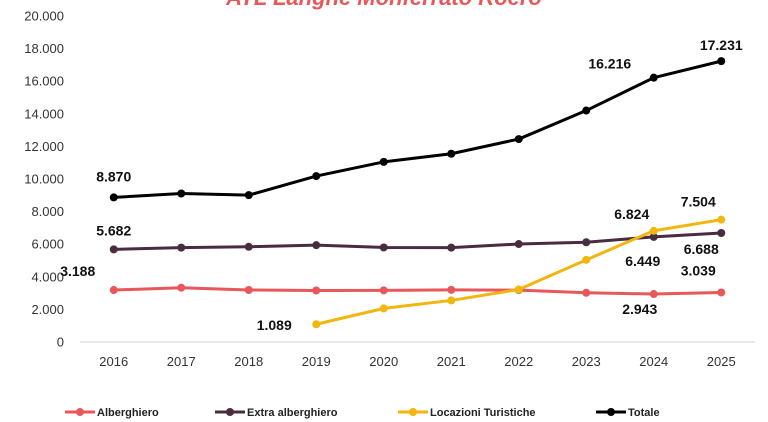 This screenshot has height=422, width=768. I want to click on y-tick-label: 8.000, so click(47, 211).